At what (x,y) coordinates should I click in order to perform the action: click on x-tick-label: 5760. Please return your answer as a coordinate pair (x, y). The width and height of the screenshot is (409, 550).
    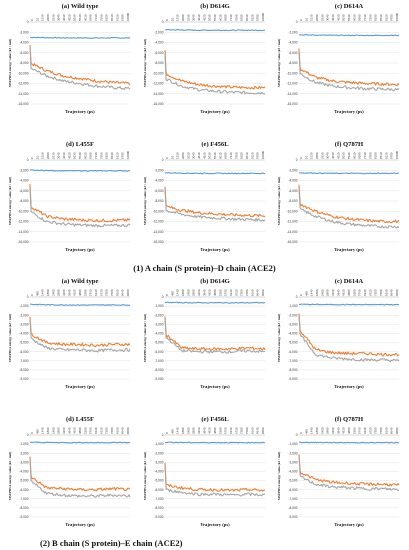
    Looking at the image, I should click on (360, 292).